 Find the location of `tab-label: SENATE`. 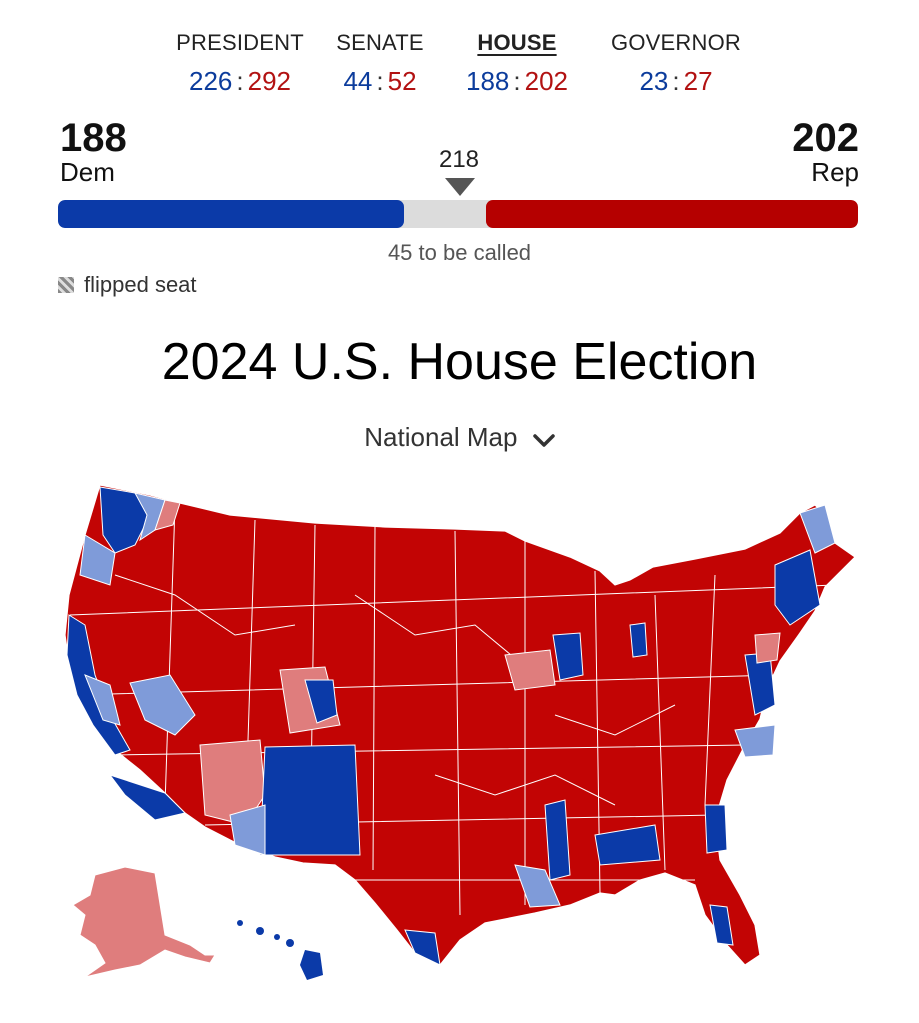

tab-label: SENATE is located at coordinates (380, 42).